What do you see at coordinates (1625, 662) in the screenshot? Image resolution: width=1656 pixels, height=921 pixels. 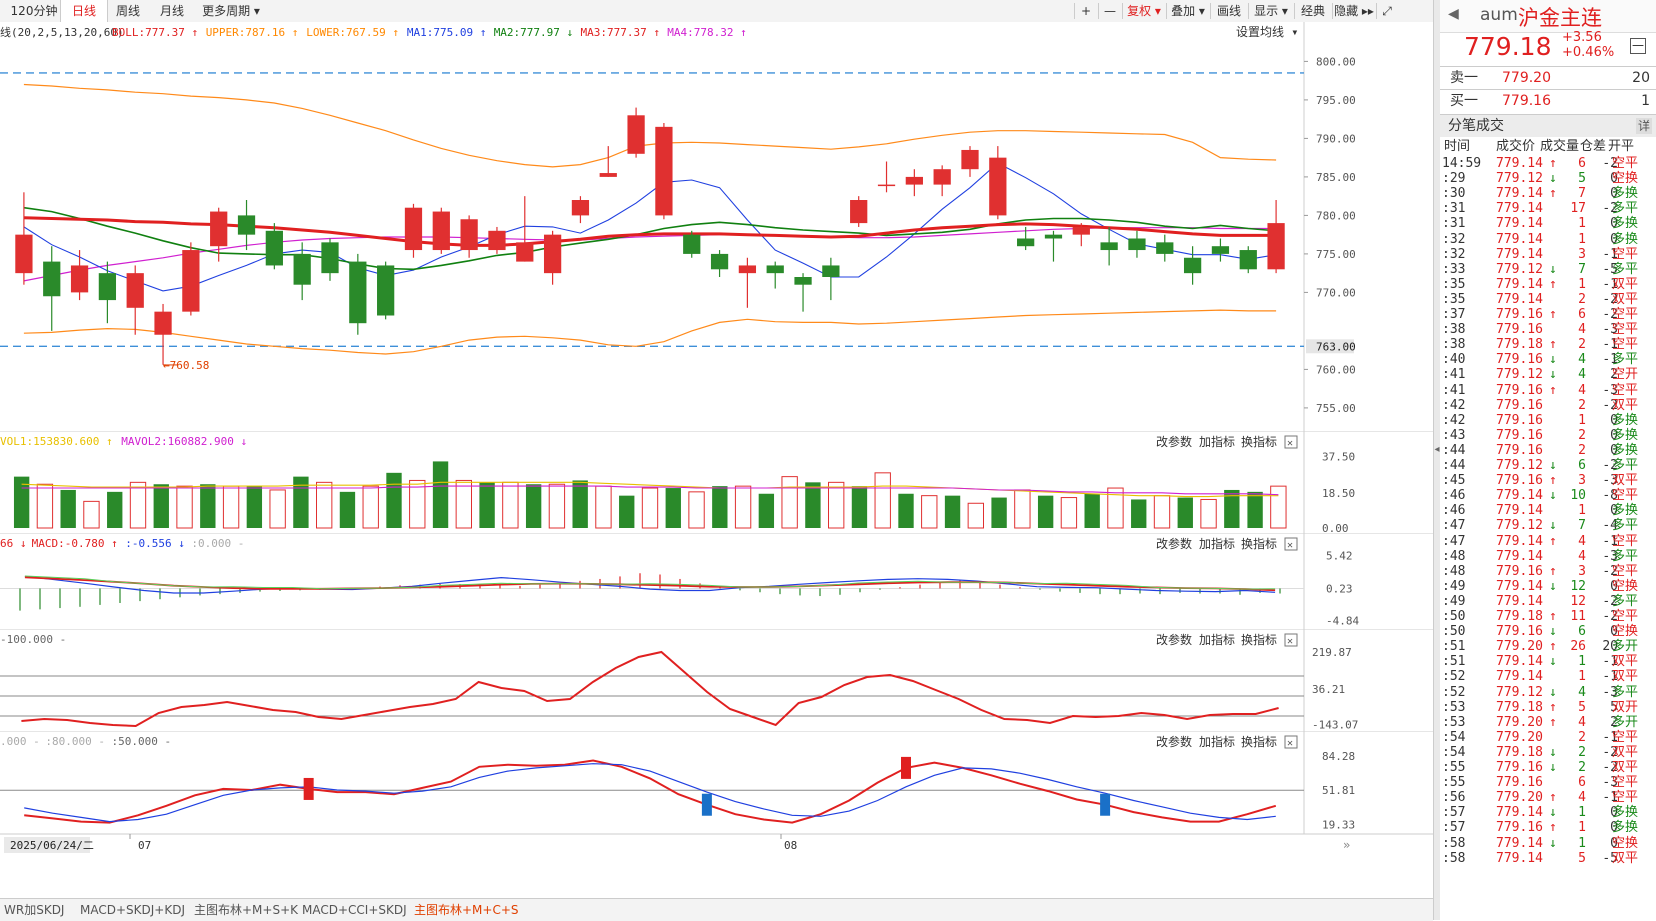 I see `tick-type: 双平` at bounding box center [1625, 662].